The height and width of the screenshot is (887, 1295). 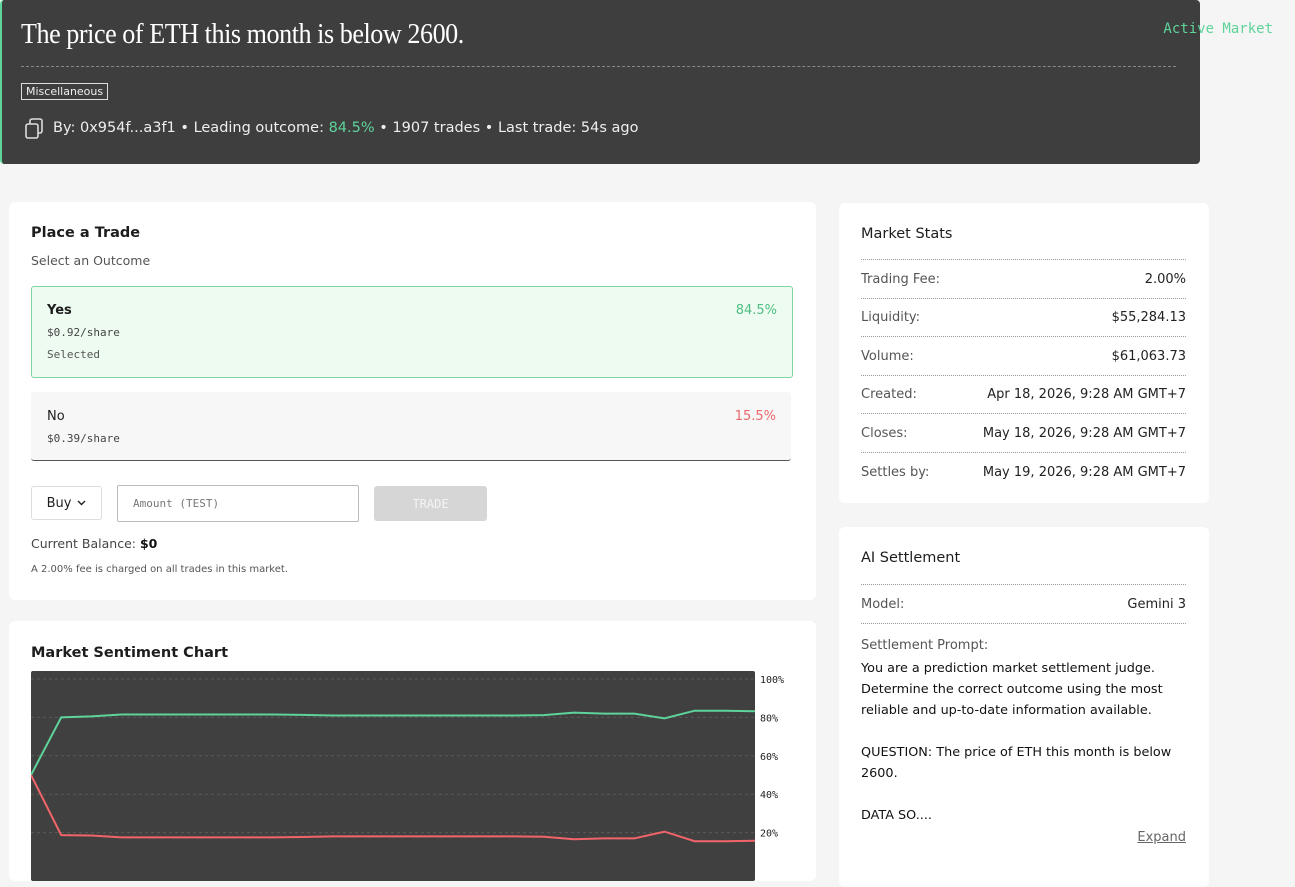 I want to click on y-tick-label: 40%, so click(x=769, y=795).